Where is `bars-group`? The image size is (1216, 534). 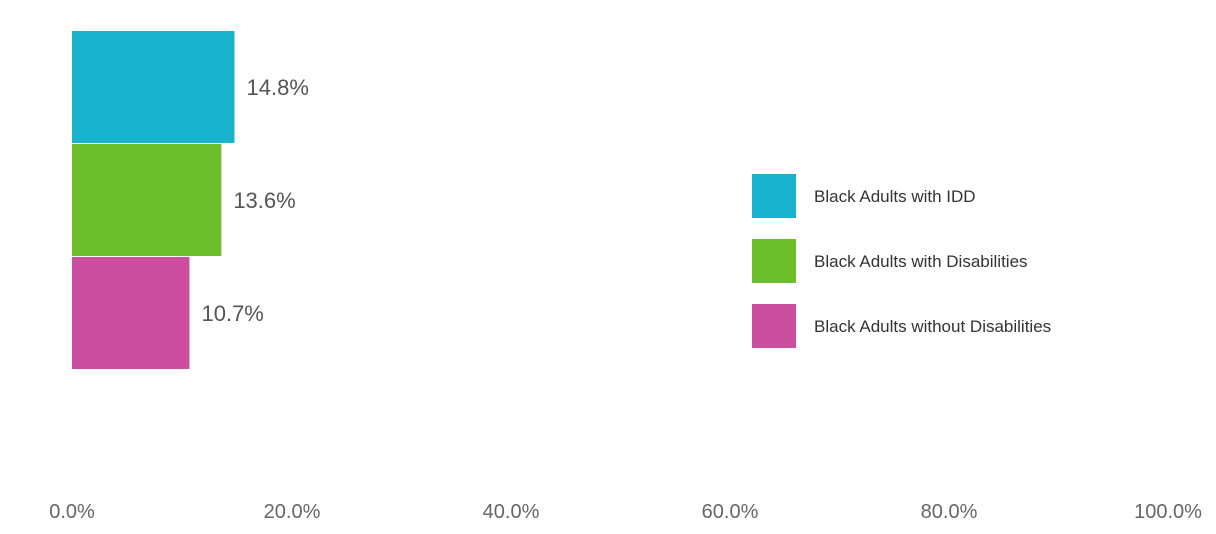 bars-group is located at coordinates (153, 200).